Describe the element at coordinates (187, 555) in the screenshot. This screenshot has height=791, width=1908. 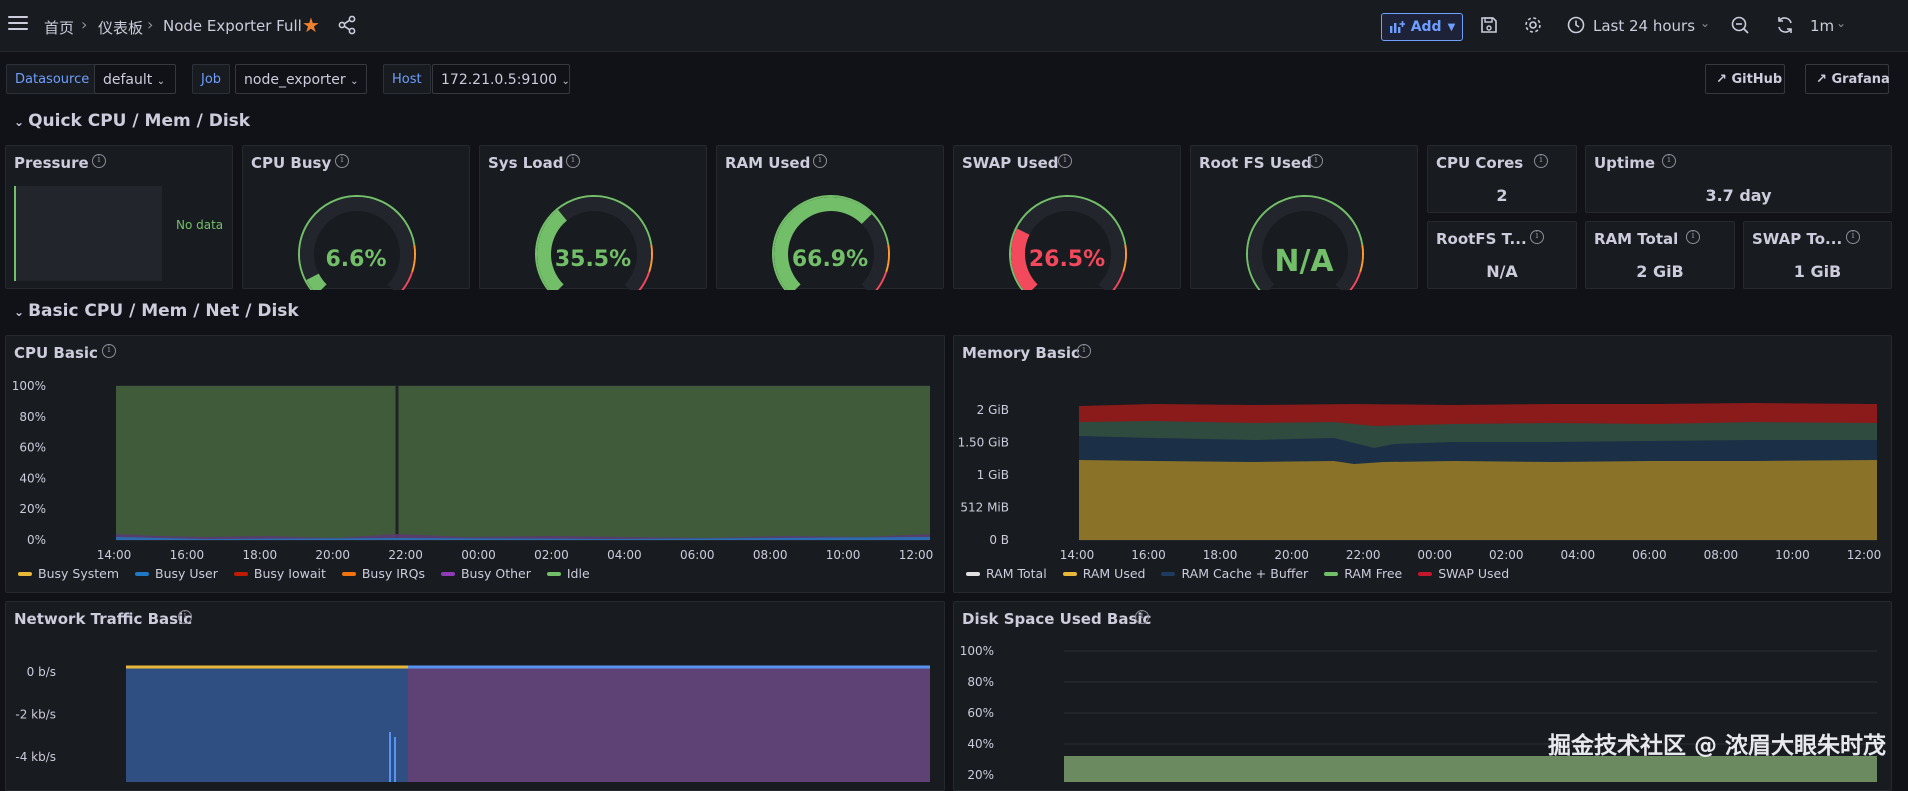
I see `x-tick-label: 16:00` at that location.